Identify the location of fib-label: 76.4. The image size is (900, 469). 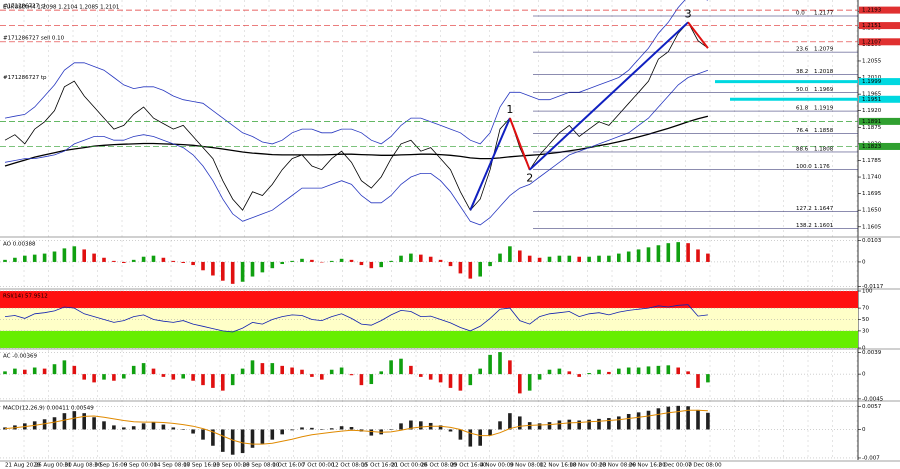
(802, 131).